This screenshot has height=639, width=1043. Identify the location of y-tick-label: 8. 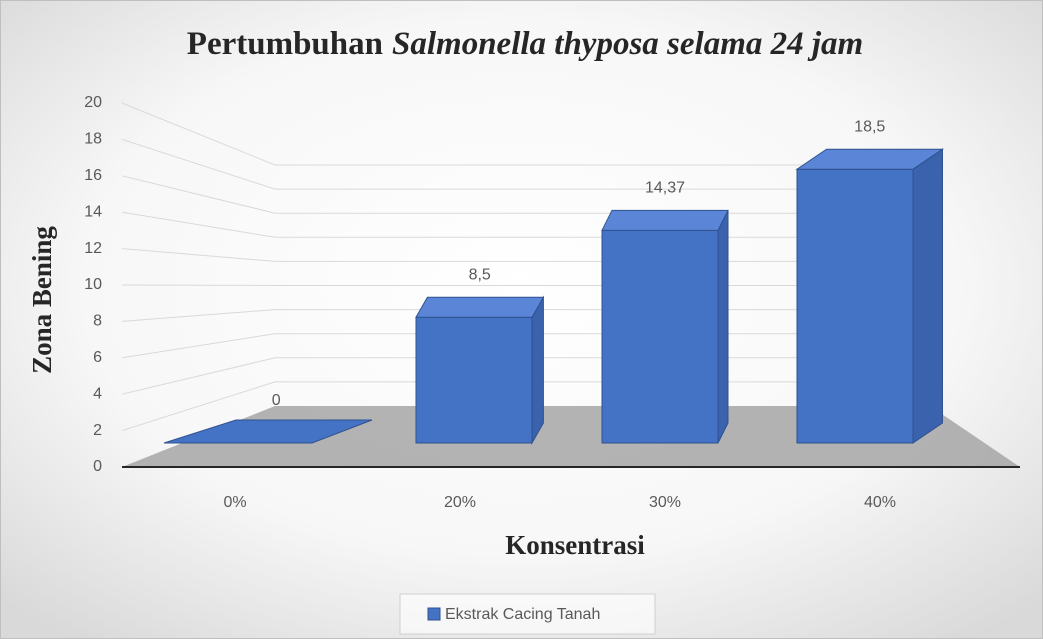
(97, 321).